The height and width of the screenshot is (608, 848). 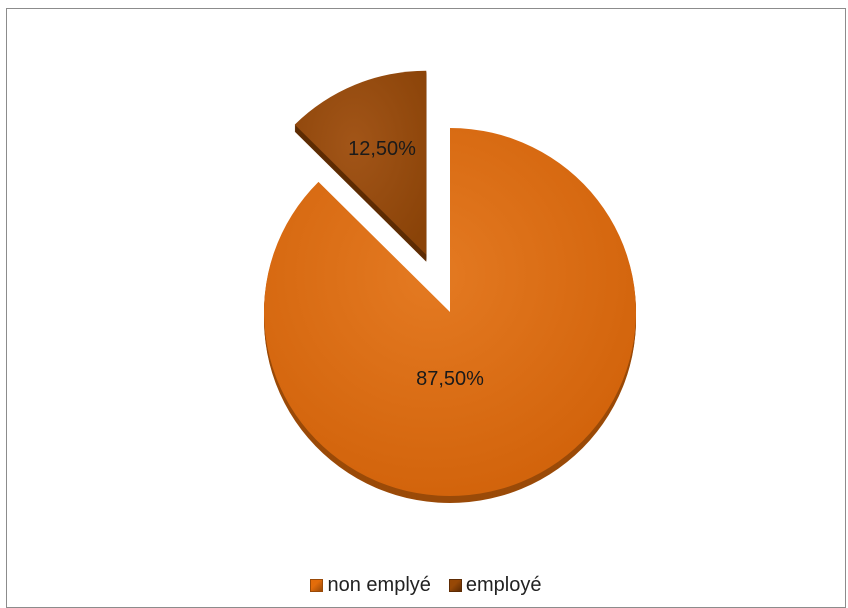 I want to click on legend-label-non-emplye: non emplyé, so click(x=379, y=584).